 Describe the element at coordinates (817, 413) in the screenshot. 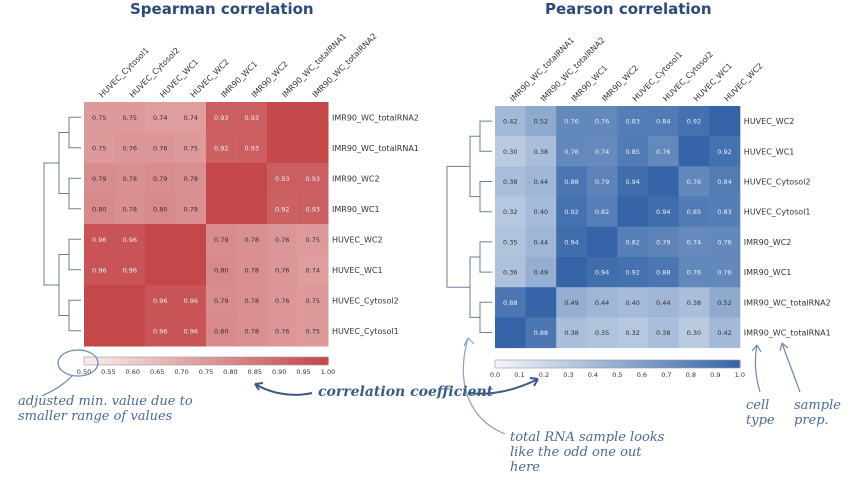

I see `sample-prep-note: sample prep.` at that location.